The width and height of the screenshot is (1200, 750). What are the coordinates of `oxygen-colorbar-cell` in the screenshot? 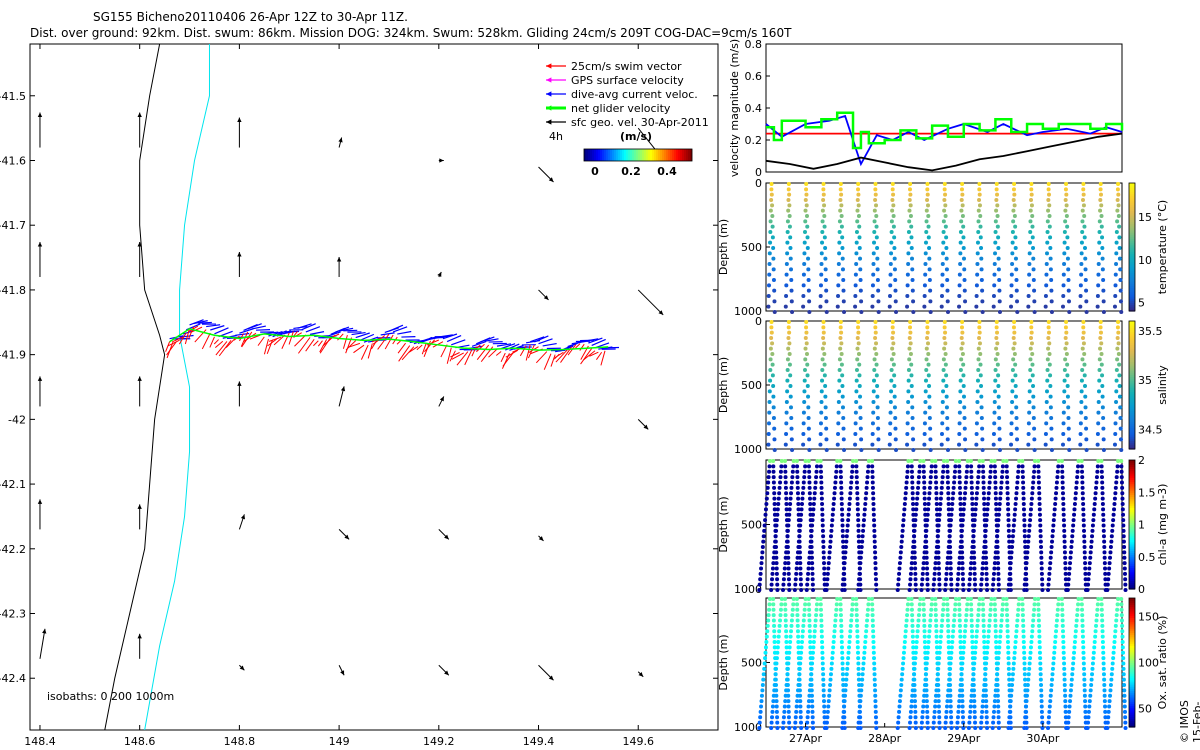 It's located at (1132, 687).